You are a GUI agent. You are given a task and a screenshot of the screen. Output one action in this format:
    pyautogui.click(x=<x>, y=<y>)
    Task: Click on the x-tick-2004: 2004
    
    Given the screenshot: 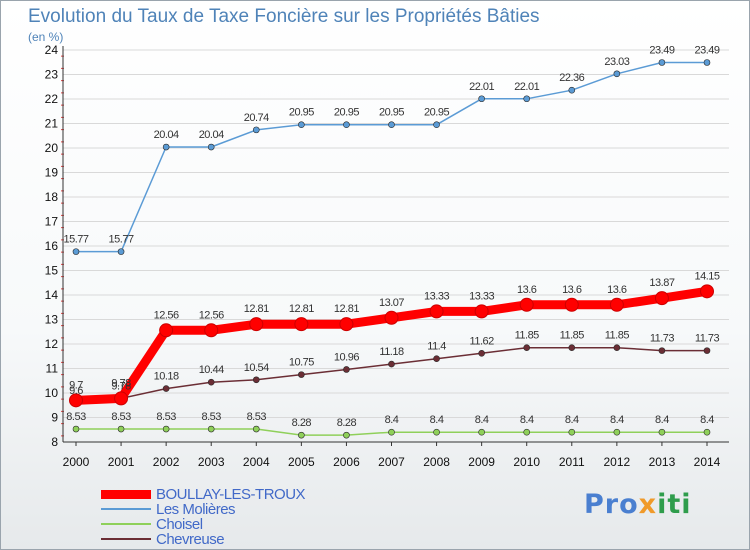 What is the action you would take?
    pyautogui.click(x=256, y=462)
    